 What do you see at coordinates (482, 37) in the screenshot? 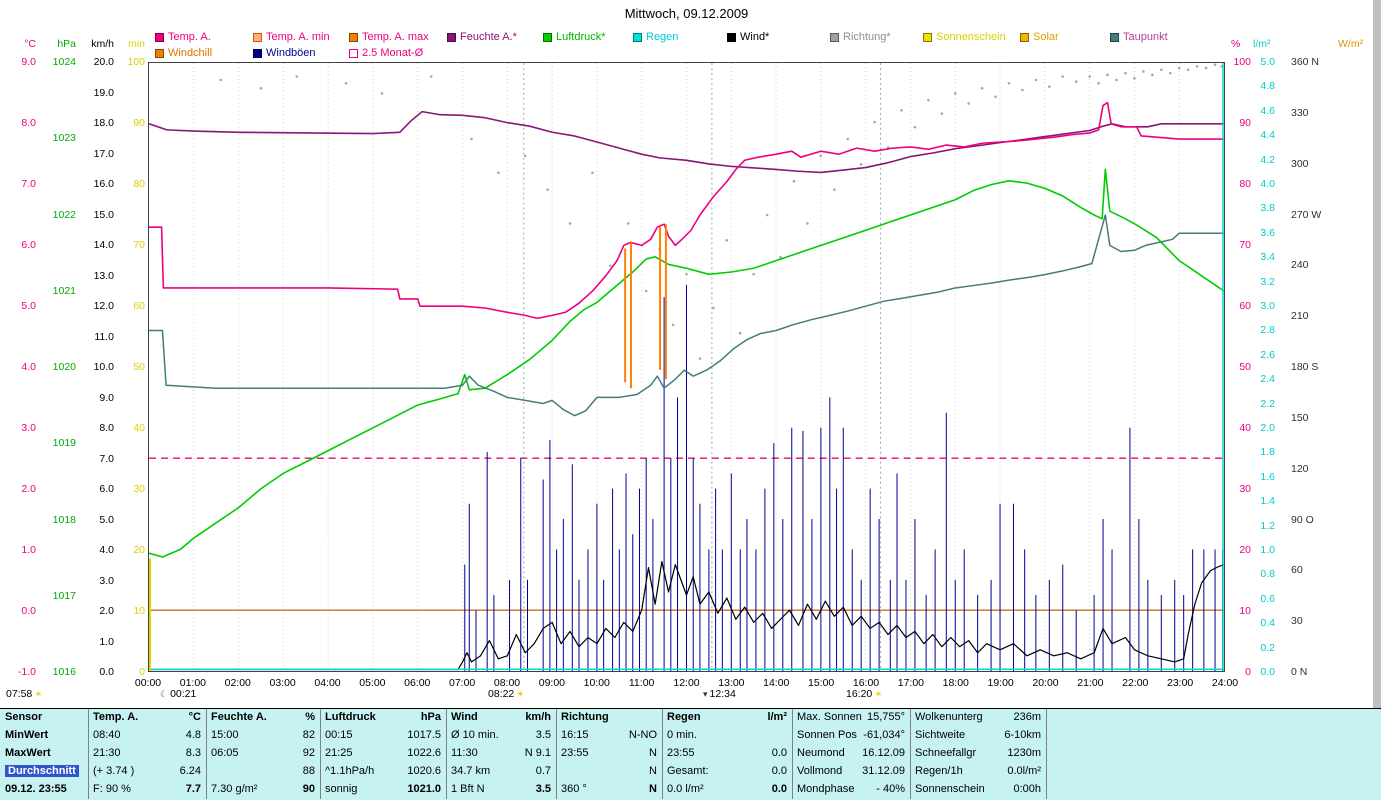
I see `legend-item-humidity: Feuchte A.*` at bounding box center [482, 37].